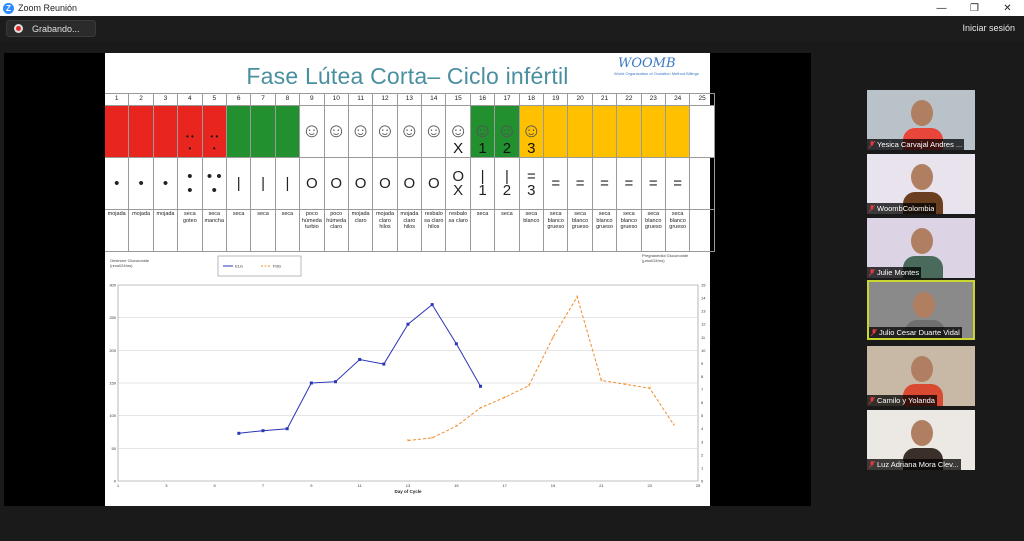 The width and height of the screenshot is (1024, 541). I want to click on x-tick: 5, so click(215, 485).